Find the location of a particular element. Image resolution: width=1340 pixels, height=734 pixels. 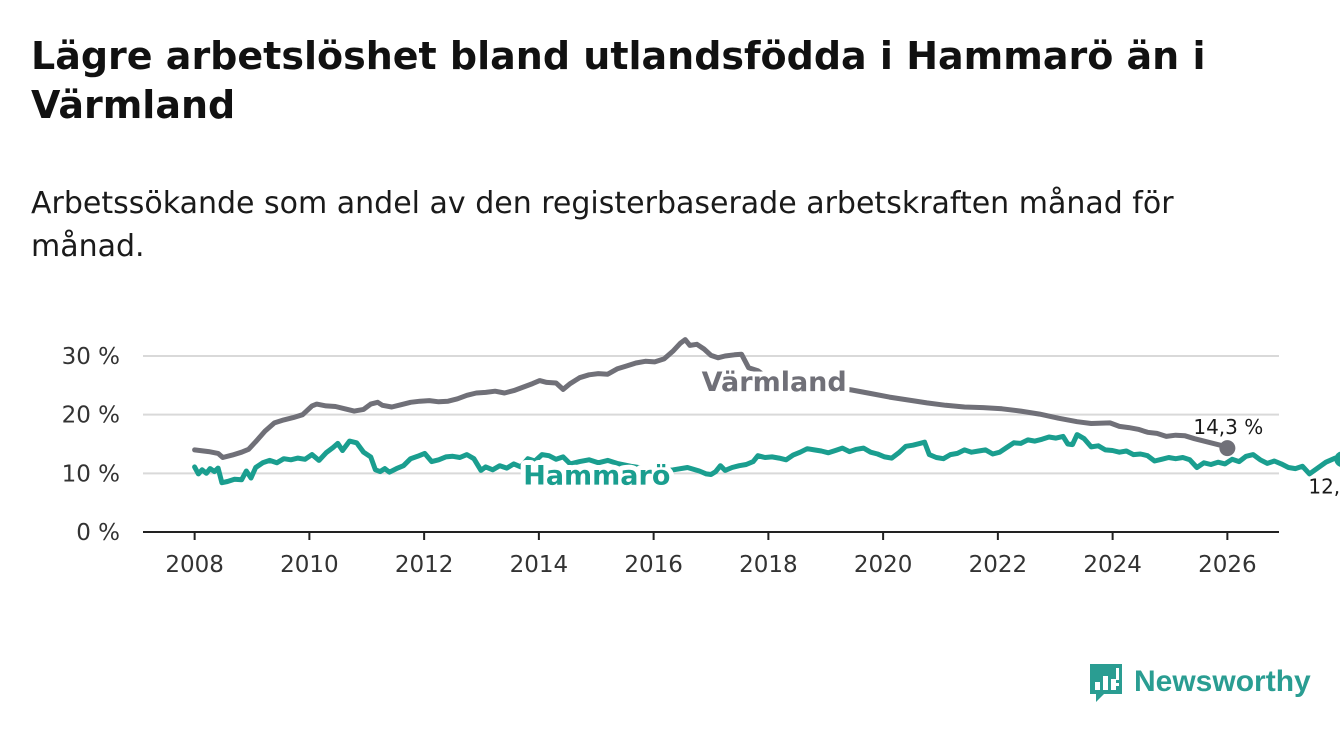

x-tick-label: 2008 is located at coordinates (194, 565).